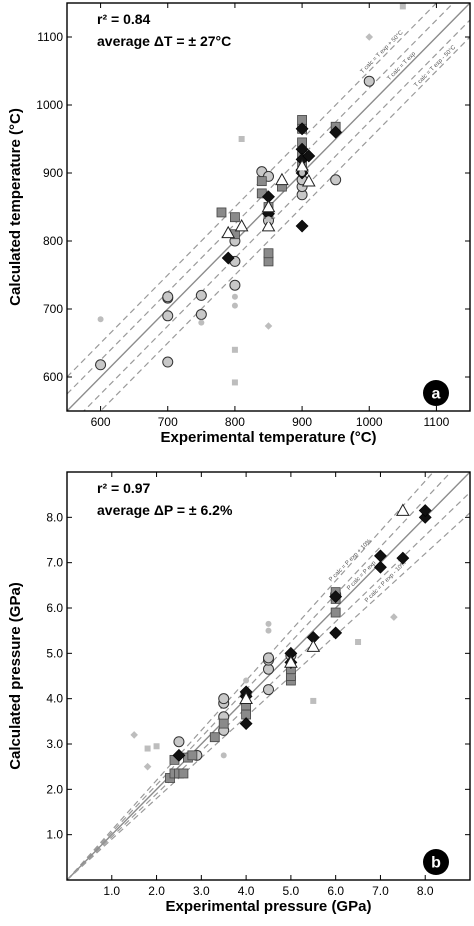 The width and height of the screenshot is (474, 926). What do you see at coordinates (168, 422) in the screenshot?
I see `x-tick-label: 700` at bounding box center [168, 422].